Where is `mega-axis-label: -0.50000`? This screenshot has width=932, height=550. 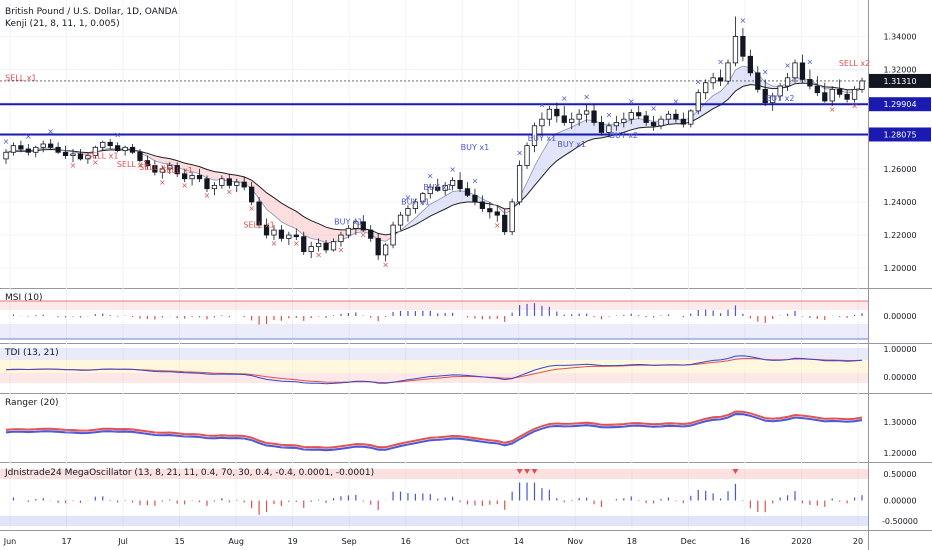
mega-axis-label: -0.50000 is located at coordinates (900, 521).